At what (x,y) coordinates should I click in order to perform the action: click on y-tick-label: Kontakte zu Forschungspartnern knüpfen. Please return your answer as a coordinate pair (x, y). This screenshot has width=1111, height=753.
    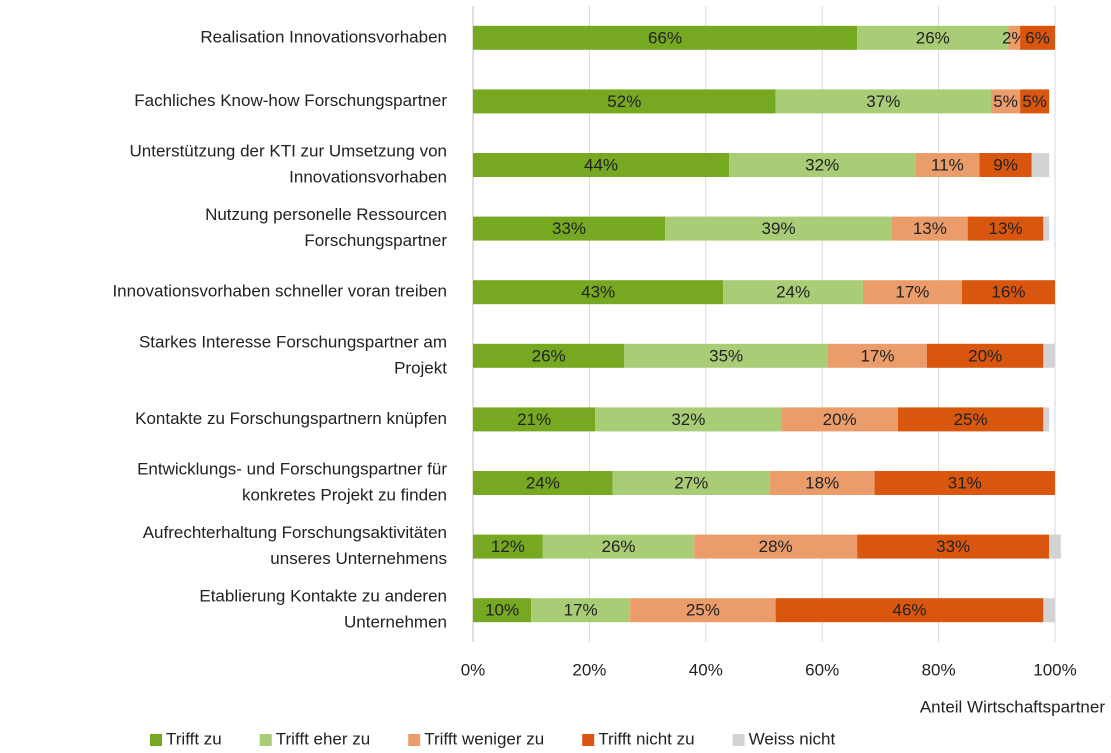
    Looking at the image, I should click on (291, 418).